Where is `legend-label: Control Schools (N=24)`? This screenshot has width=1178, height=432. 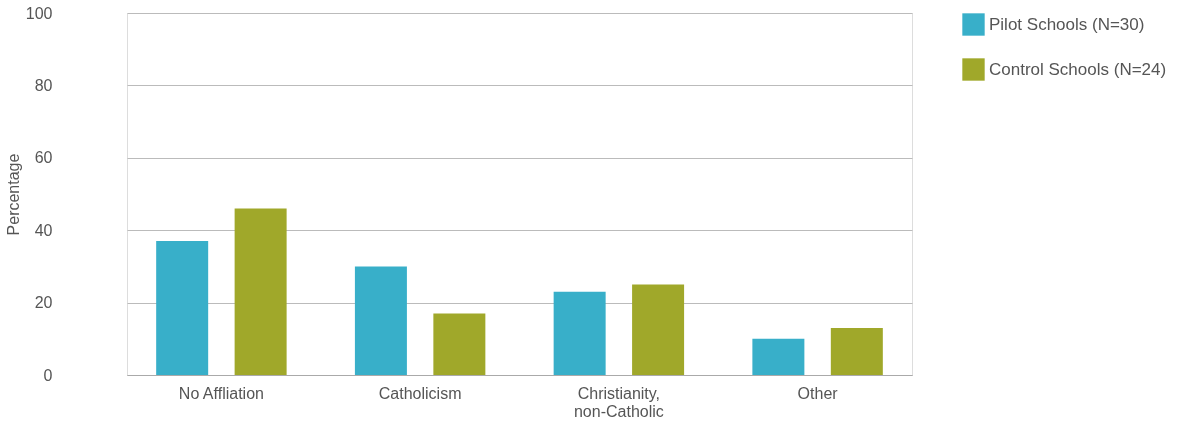
legend-label: Control Schools (N=24) is located at coordinates (1078, 69).